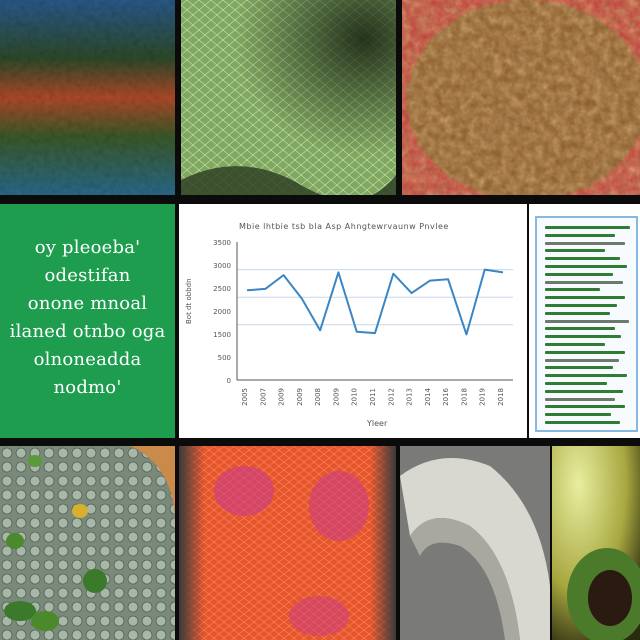 Image resolution: width=640 pixels, height=640 pixels. Describe the element at coordinates (87, 275) in the screenshot. I see `text-line: odestifan` at that location.